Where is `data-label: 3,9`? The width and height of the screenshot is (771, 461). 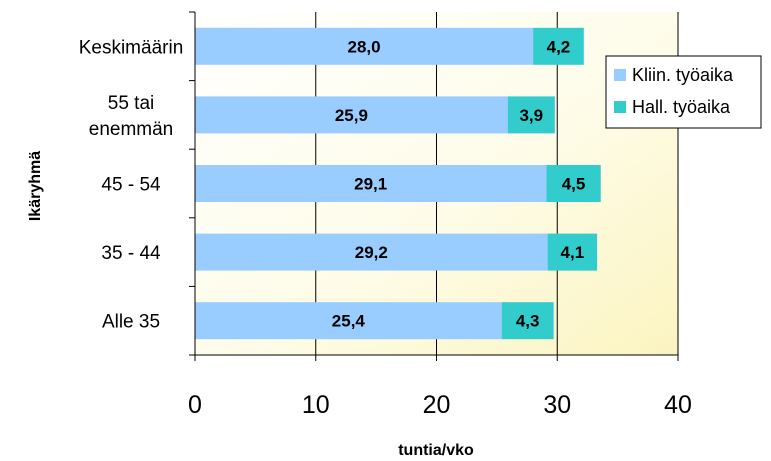 data-label: 3,9 is located at coordinates (531, 115).